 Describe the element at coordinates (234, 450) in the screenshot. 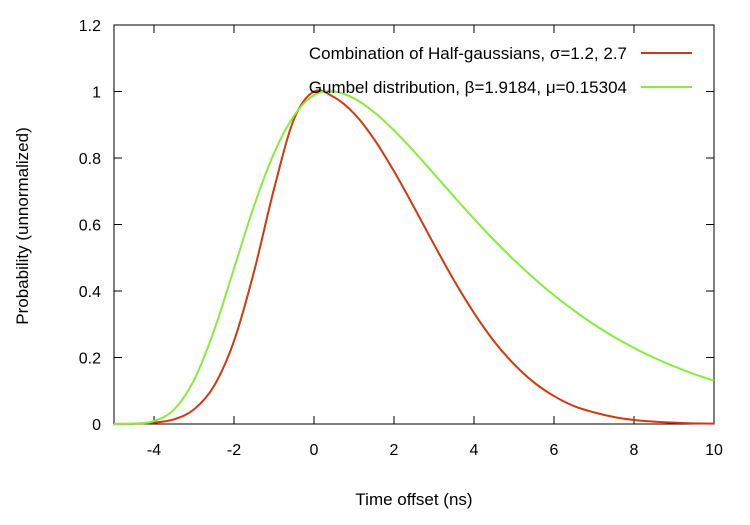

I see `x-tick-label: -2` at that location.